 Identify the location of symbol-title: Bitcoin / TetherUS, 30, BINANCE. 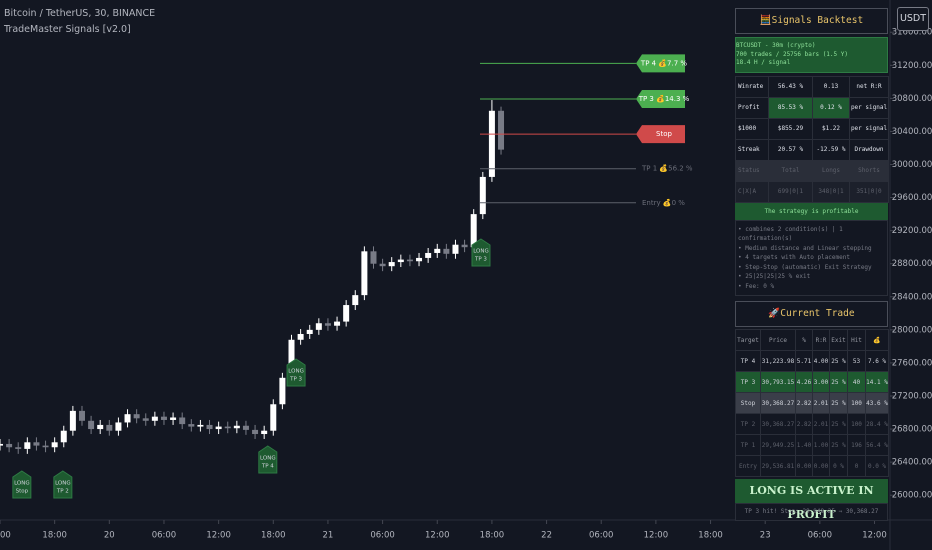
(80, 13).